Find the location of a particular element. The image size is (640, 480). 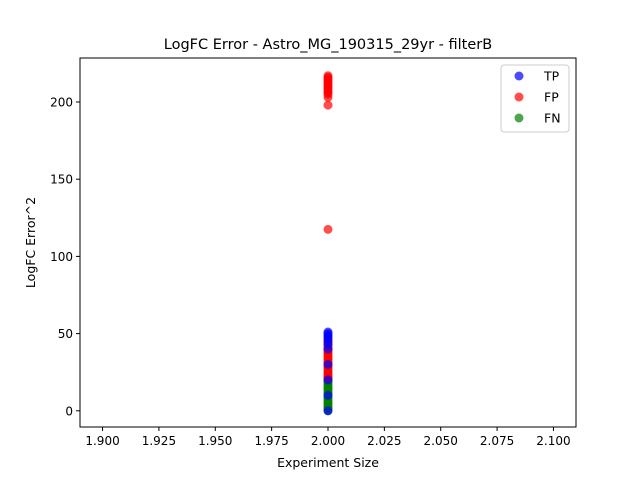

legend-label-fp: FP is located at coordinates (551, 97).